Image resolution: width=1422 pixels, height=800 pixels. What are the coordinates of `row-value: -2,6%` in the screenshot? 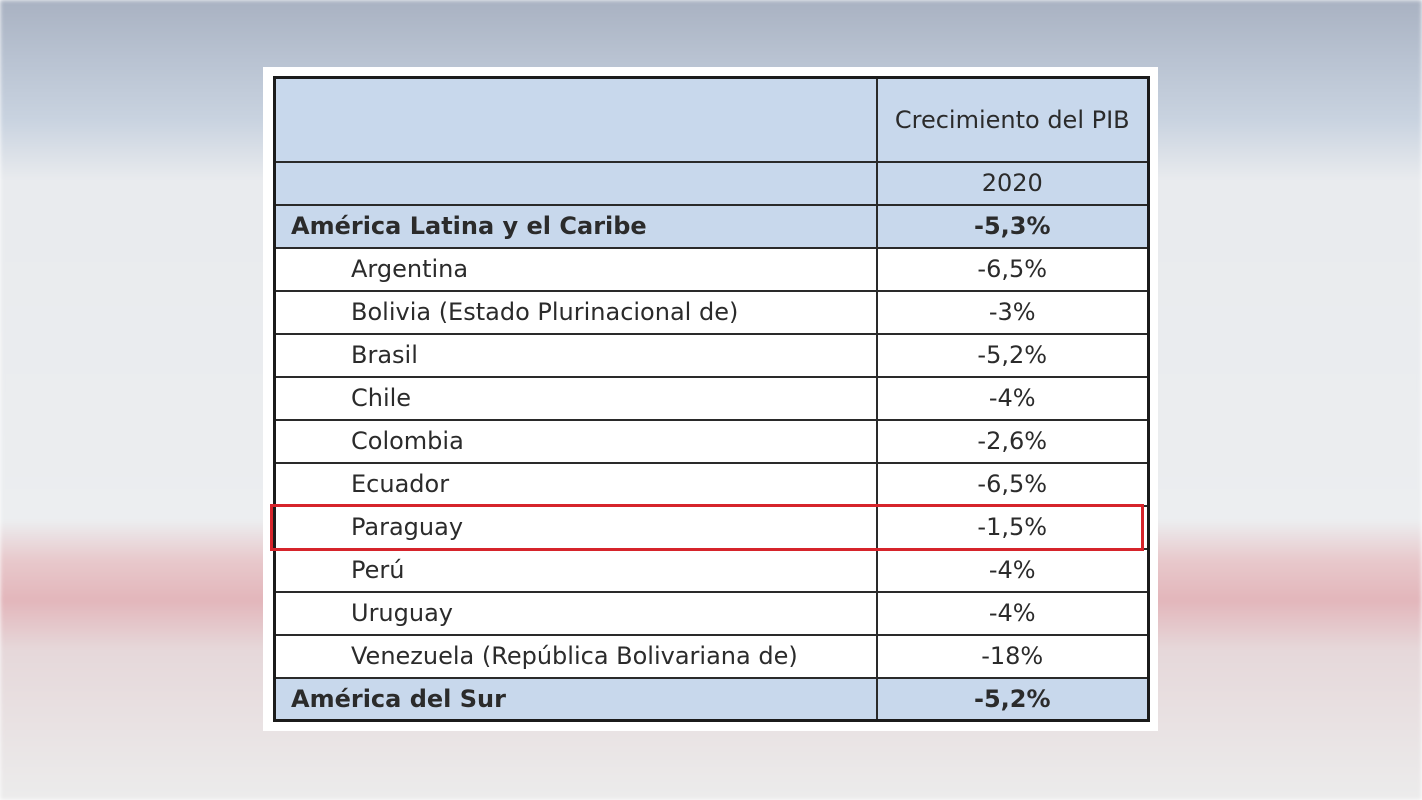 It's located at (1012, 441).